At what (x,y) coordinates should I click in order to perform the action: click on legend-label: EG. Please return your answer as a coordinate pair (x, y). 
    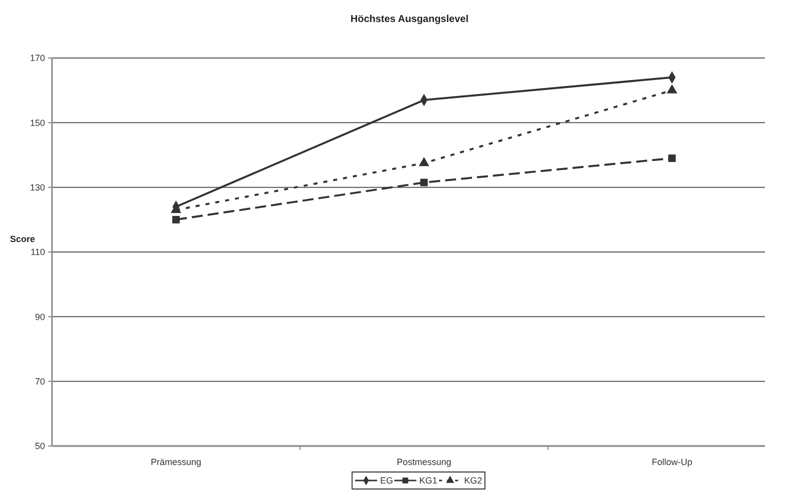
    Looking at the image, I should click on (387, 481).